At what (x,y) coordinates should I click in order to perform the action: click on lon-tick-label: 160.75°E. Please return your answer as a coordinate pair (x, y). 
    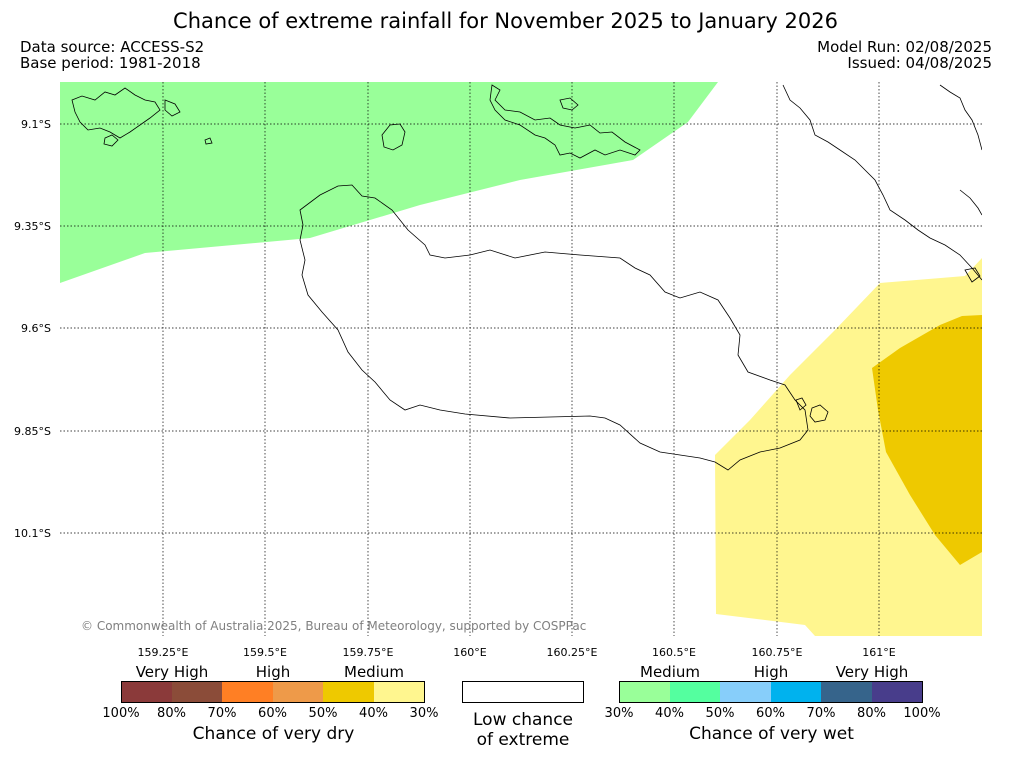
    Looking at the image, I should click on (777, 652).